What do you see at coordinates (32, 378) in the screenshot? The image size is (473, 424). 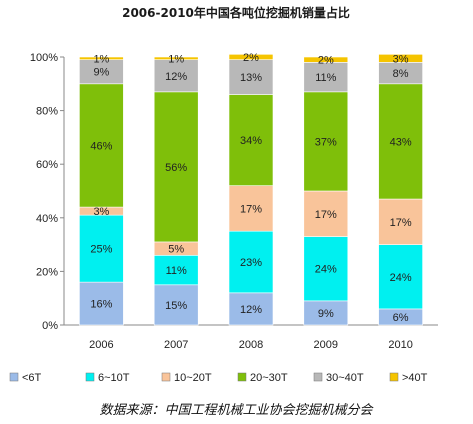 I see `legend-label: <6T` at bounding box center [32, 378].